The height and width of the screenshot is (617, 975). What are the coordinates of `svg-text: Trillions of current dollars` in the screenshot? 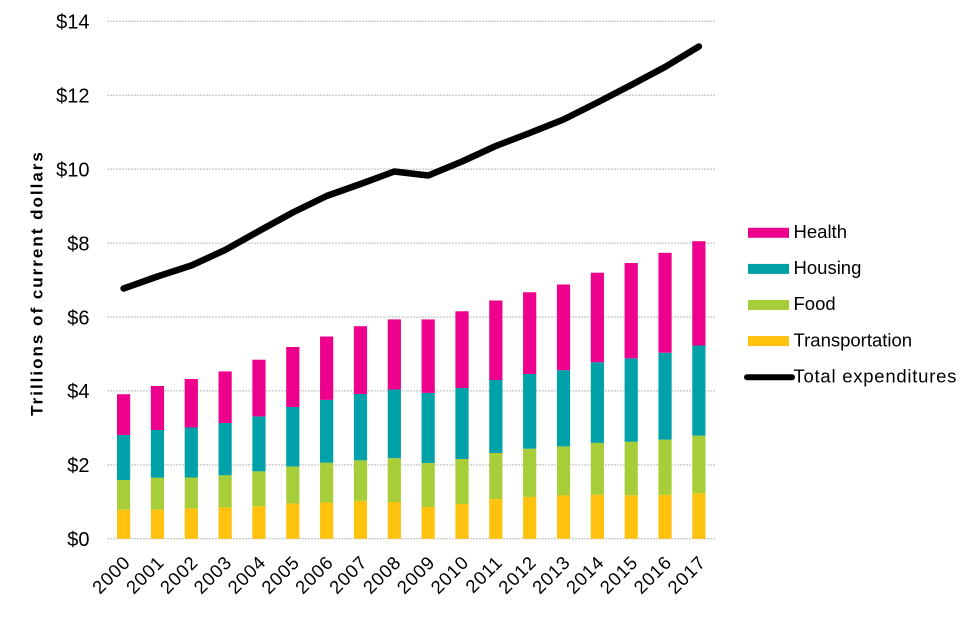 It's located at (37, 283).